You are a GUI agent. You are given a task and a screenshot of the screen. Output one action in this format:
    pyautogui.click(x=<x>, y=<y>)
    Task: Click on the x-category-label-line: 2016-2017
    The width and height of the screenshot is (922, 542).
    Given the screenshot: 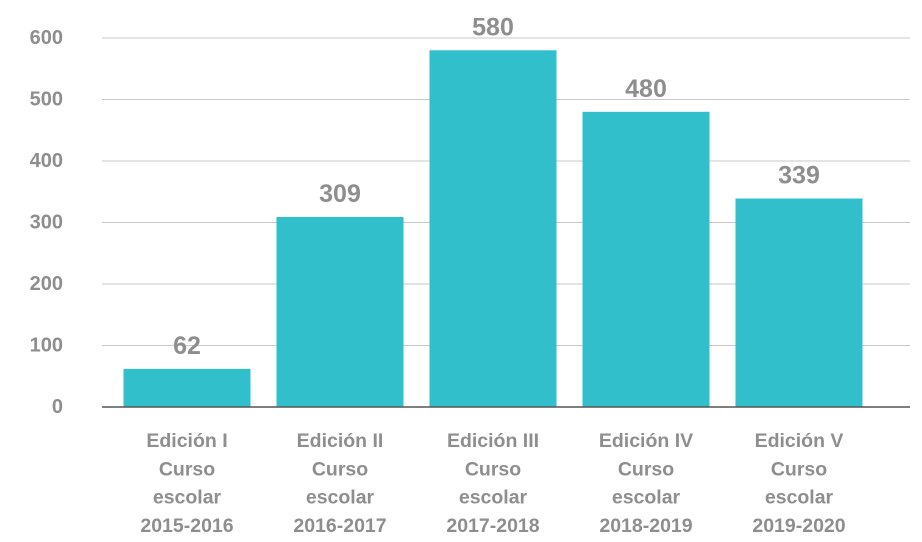 What is the action you would take?
    pyautogui.click(x=339, y=526)
    